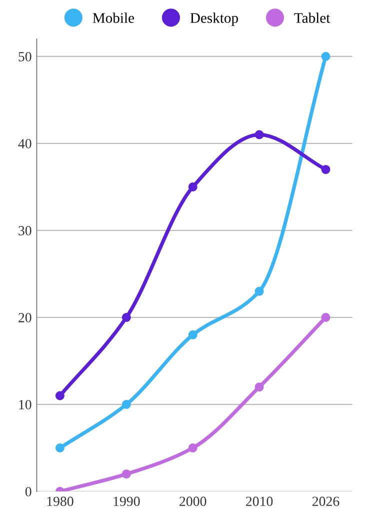 The width and height of the screenshot is (367, 520). Describe the element at coordinates (193, 501) in the screenshot. I see `x-tick-label: 2000` at that location.